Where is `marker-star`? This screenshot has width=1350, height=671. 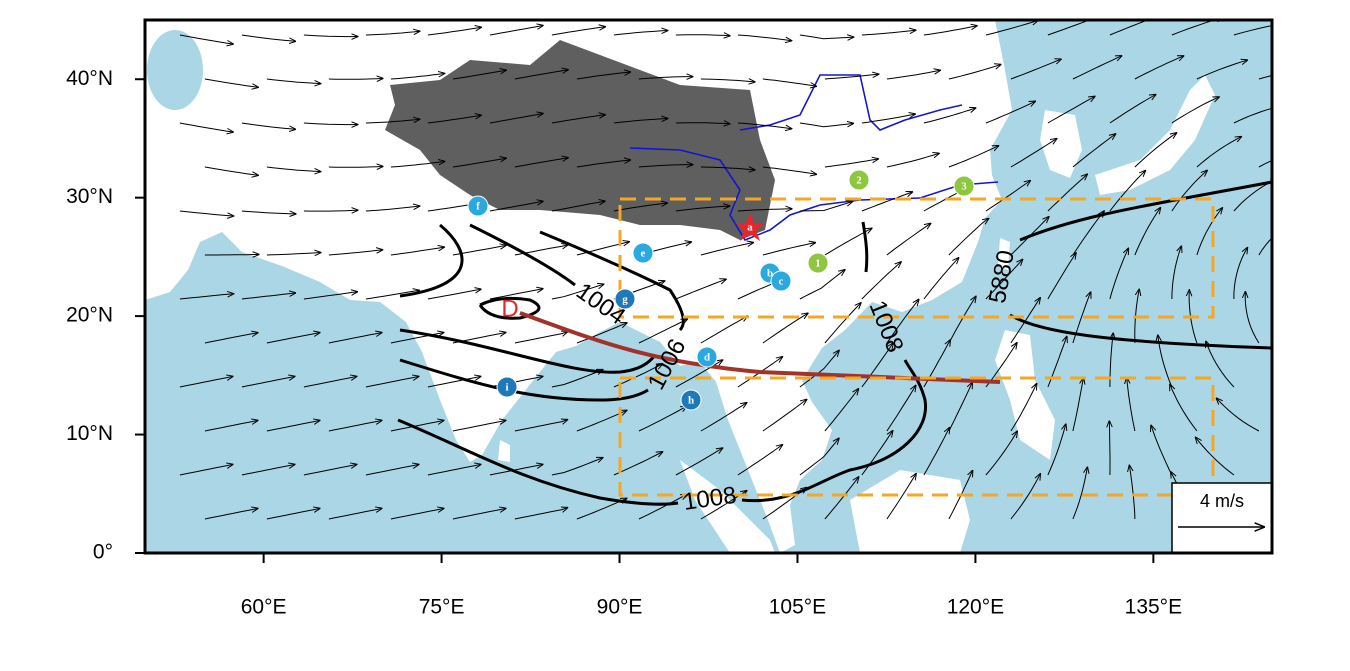 marker-star is located at coordinates (750, 227).